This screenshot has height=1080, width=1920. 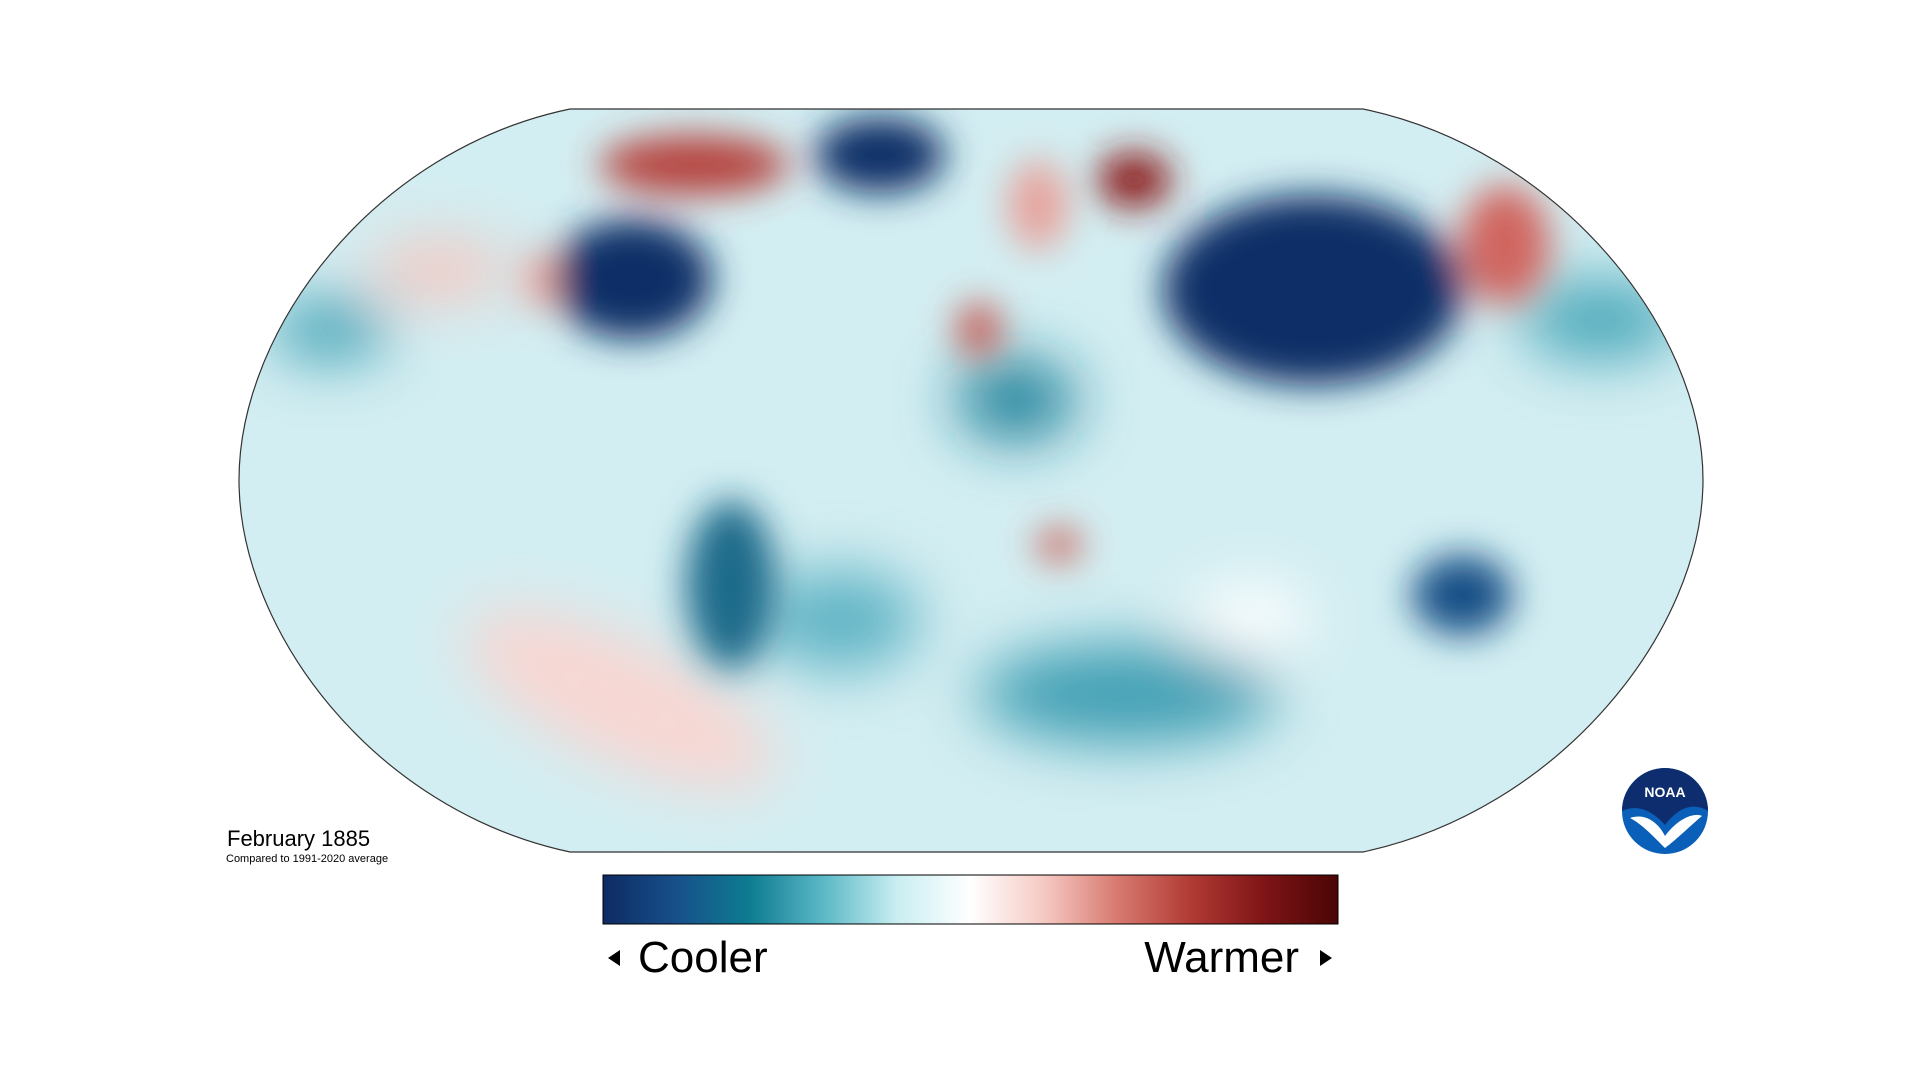 What do you see at coordinates (307, 859) in the screenshot?
I see `map-subtitle: Compared to 1991-2020 average` at bounding box center [307, 859].